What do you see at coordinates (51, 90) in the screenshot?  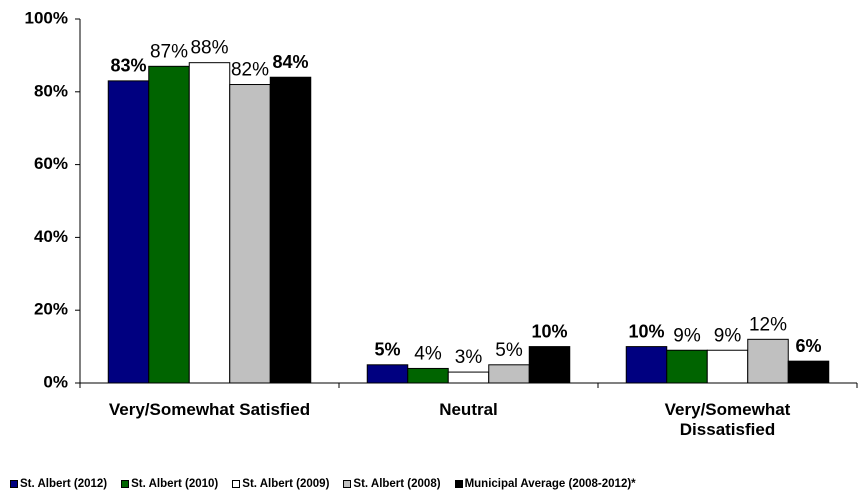 I see `y-tick-label: 80%` at bounding box center [51, 90].